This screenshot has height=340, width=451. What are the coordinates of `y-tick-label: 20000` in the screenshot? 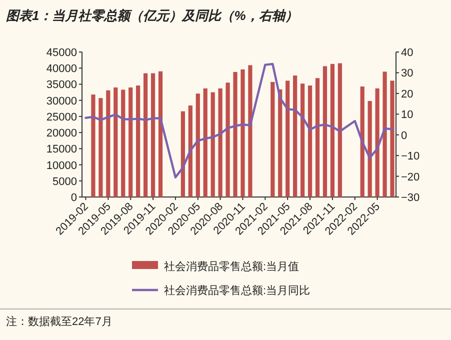 It's located at (61, 134).